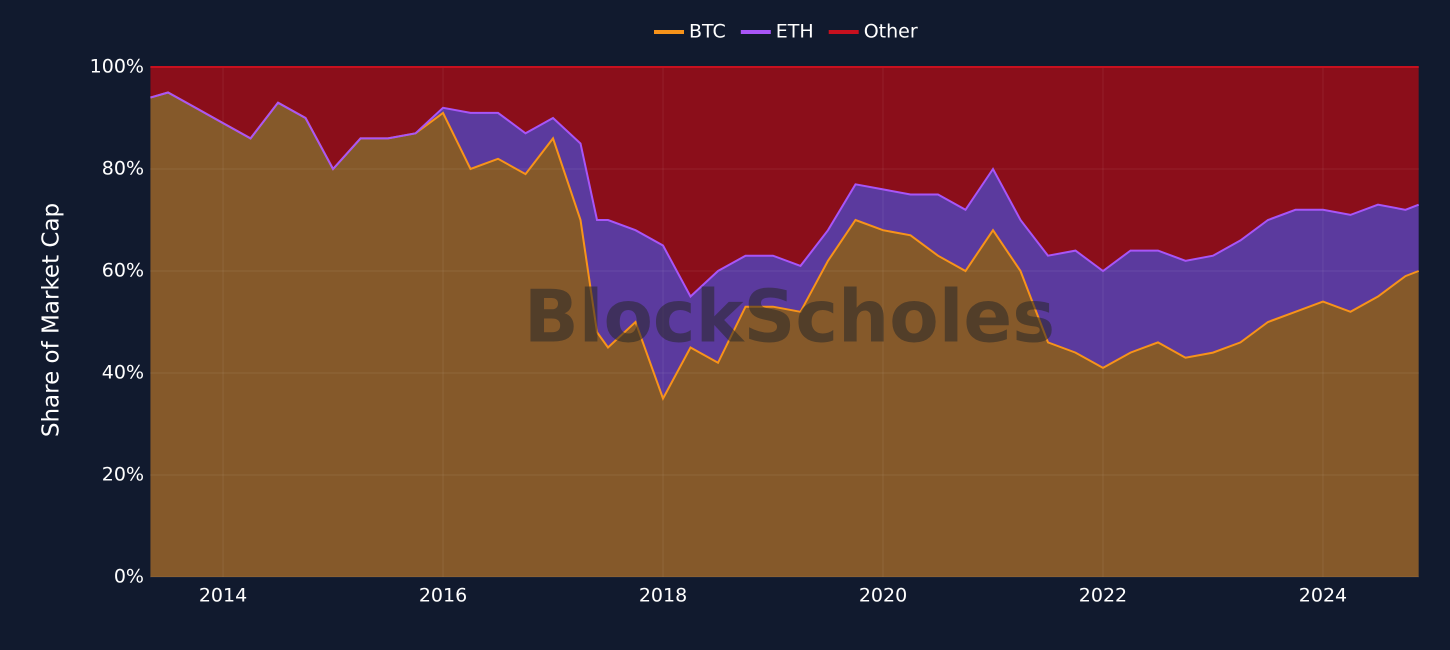  Describe the element at coordinates (891, 32) in the screenshot. I see `legend-label: Other` at that location.